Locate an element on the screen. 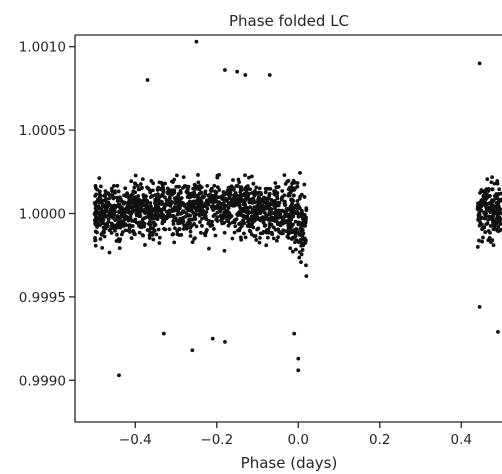  y-tick-label: 0.9995 is located at coordinates (42, 298).